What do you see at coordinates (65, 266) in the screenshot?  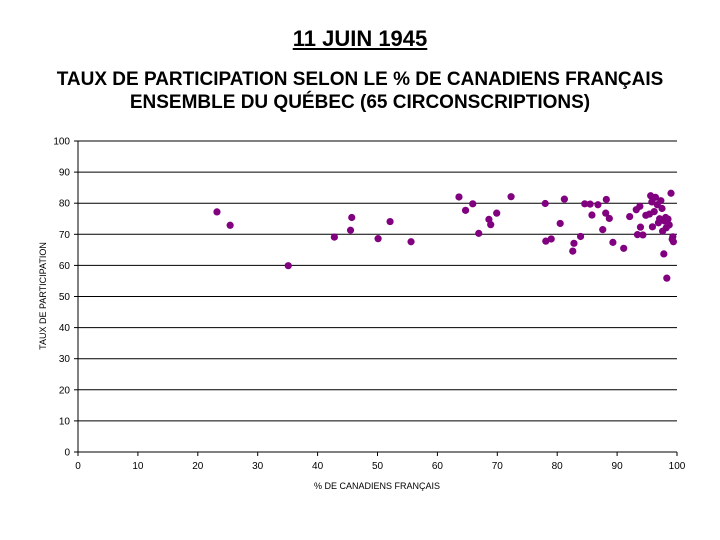 I see `y-tick-label: 60` at bounding box center [65, 266].